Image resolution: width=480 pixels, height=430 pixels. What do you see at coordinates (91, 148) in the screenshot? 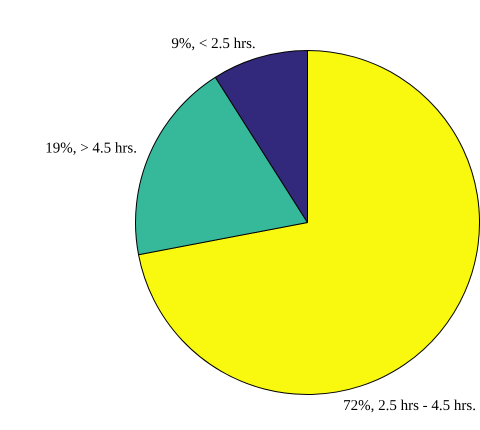
I see `slice-label: 19%, > 4.5 hrs.` at bounding box center [91, 148].